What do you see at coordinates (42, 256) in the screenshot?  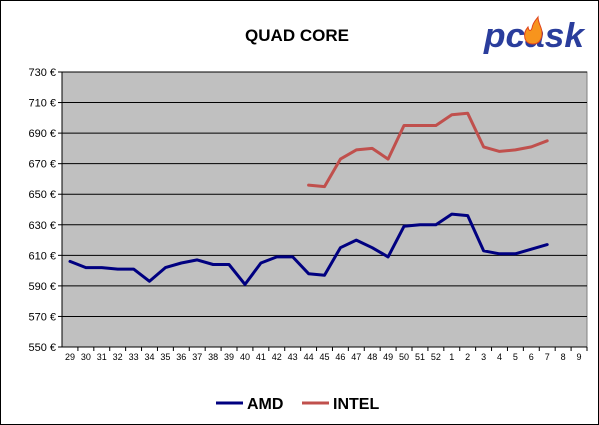 I see `y-tick-label: 610 €` at bounding box center [42, 256].